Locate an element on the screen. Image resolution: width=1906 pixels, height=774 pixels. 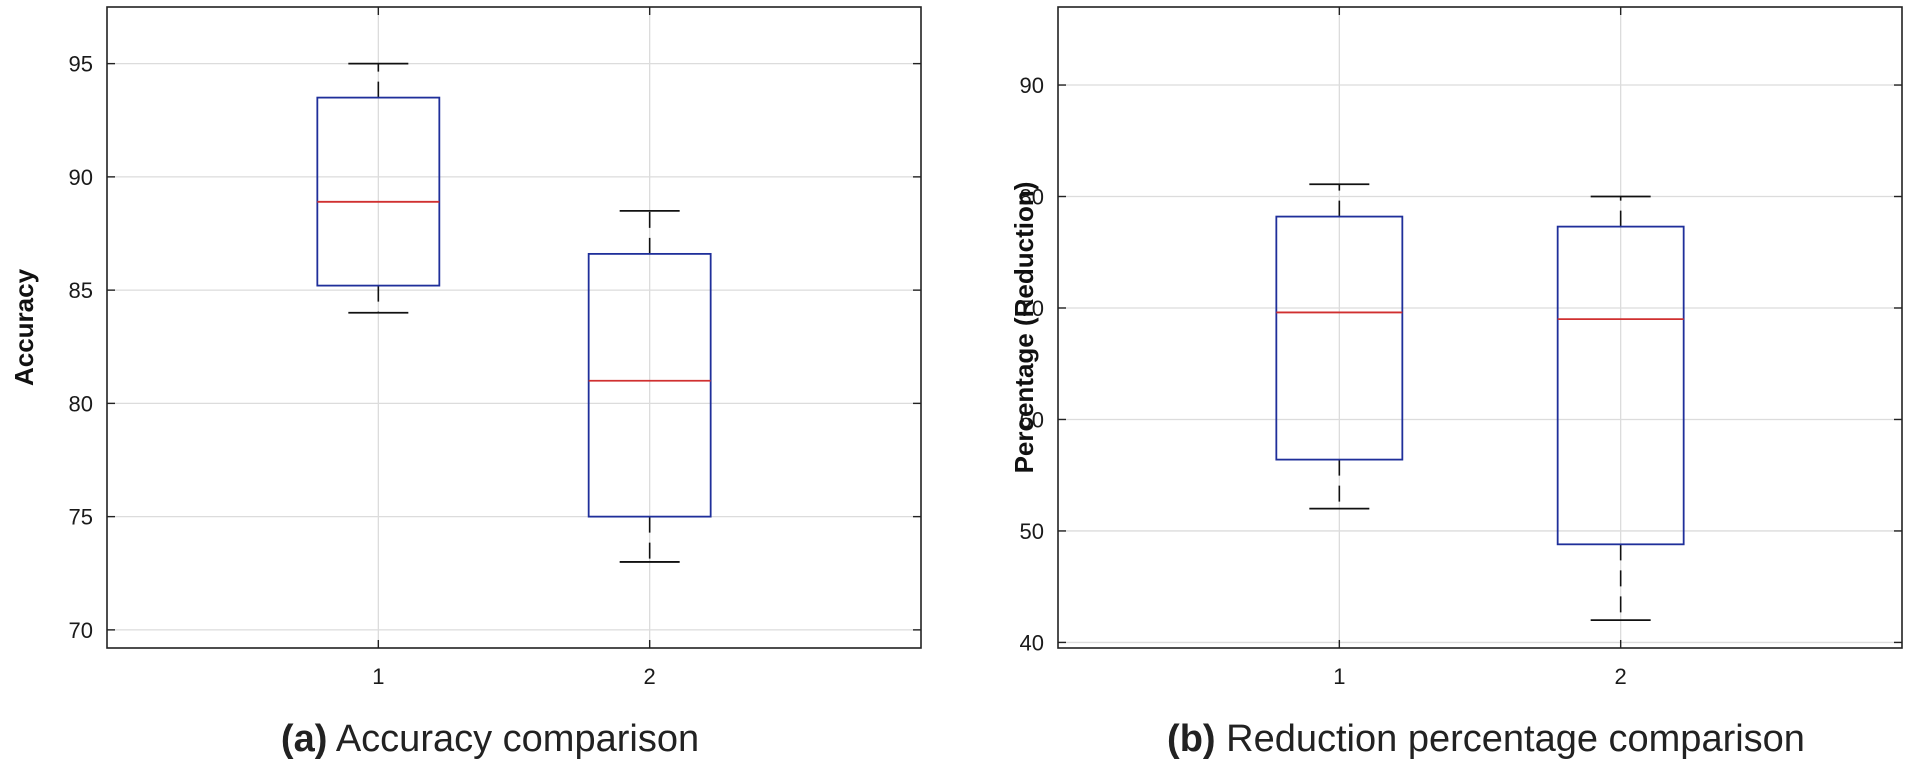
y-tick-label: 60 is located at coordinates (1032, 419).